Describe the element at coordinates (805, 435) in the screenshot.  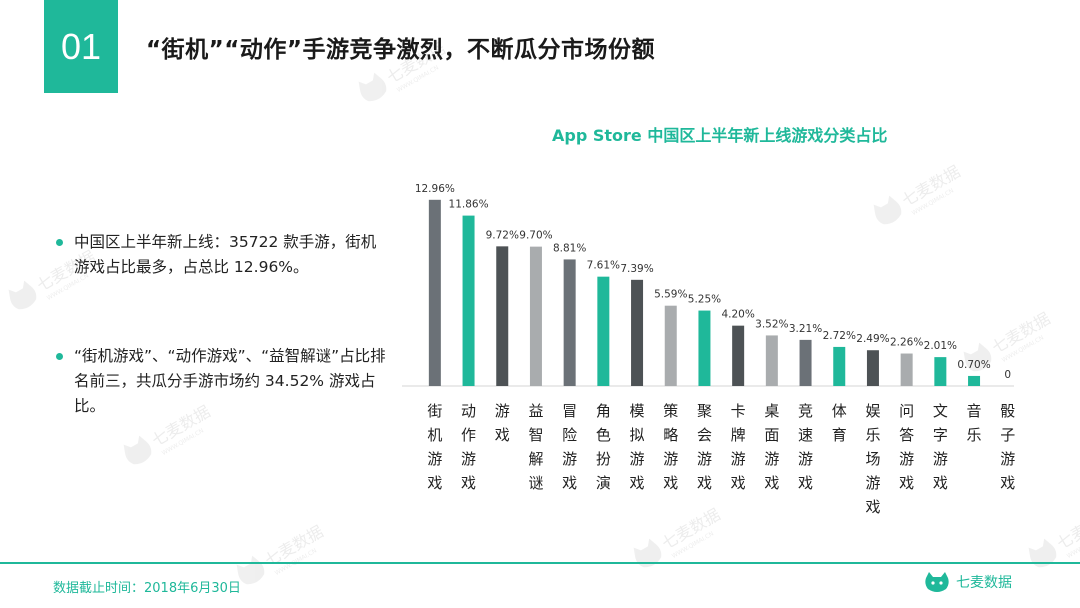
I see `category-label-char: 速` at that location.